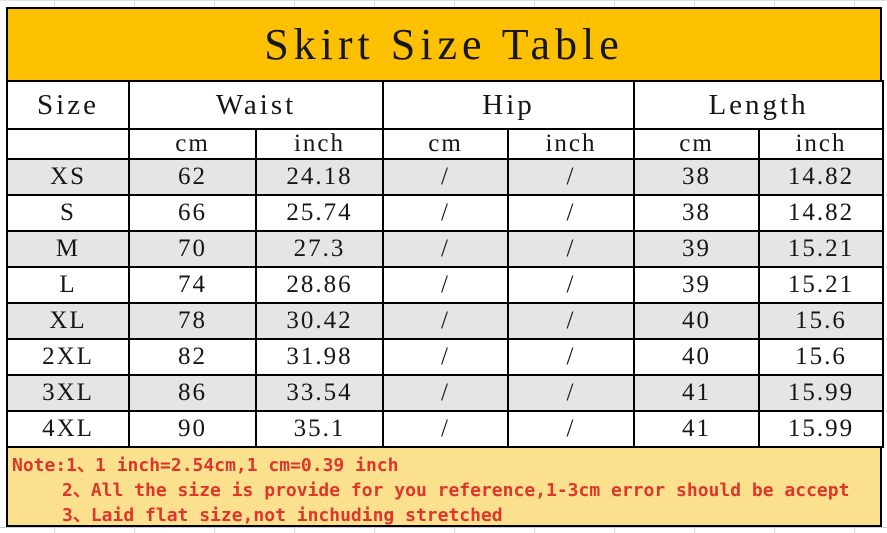 The width and height of the screenshot is (887, 533). What do you see at coordinates (319, 144) in the screenshot?
I see `unit-header-waist-inch: inch` at bounding box center [319, 144].